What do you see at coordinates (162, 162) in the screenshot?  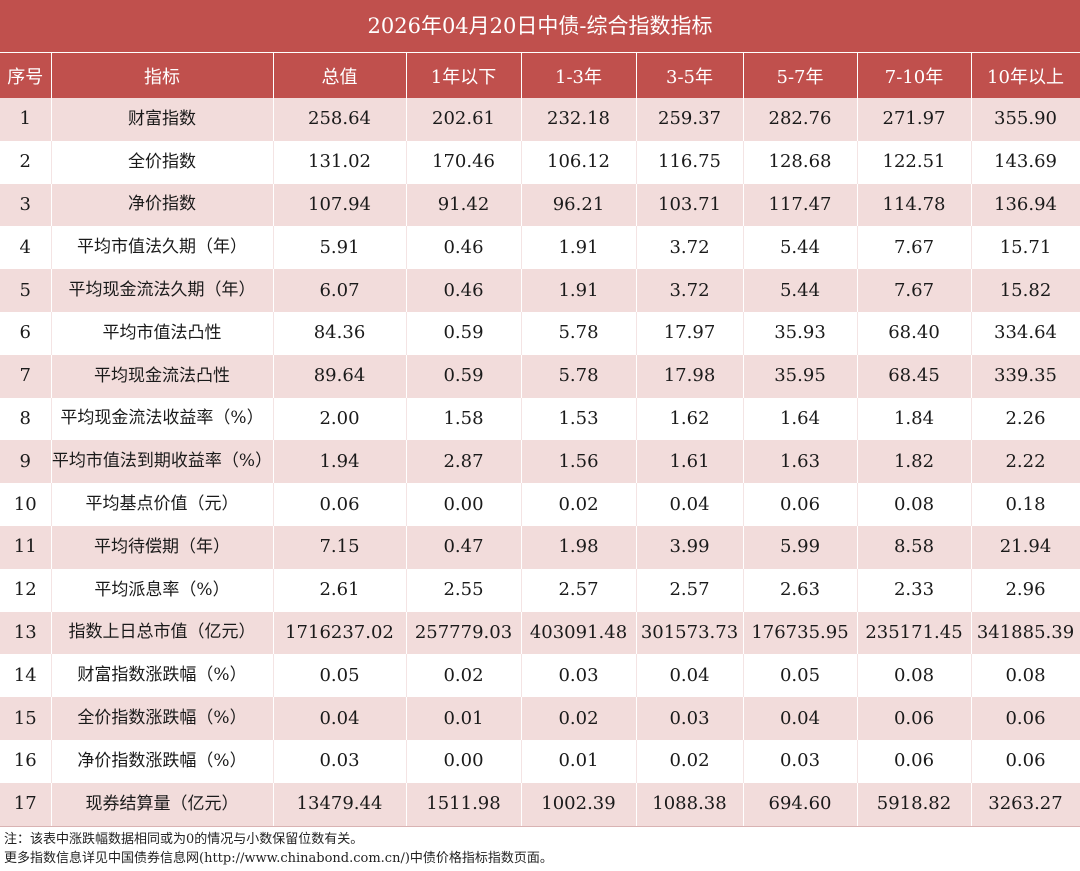 I see `metric-name-cell: 全价指数` at bounding box center [162, 162].